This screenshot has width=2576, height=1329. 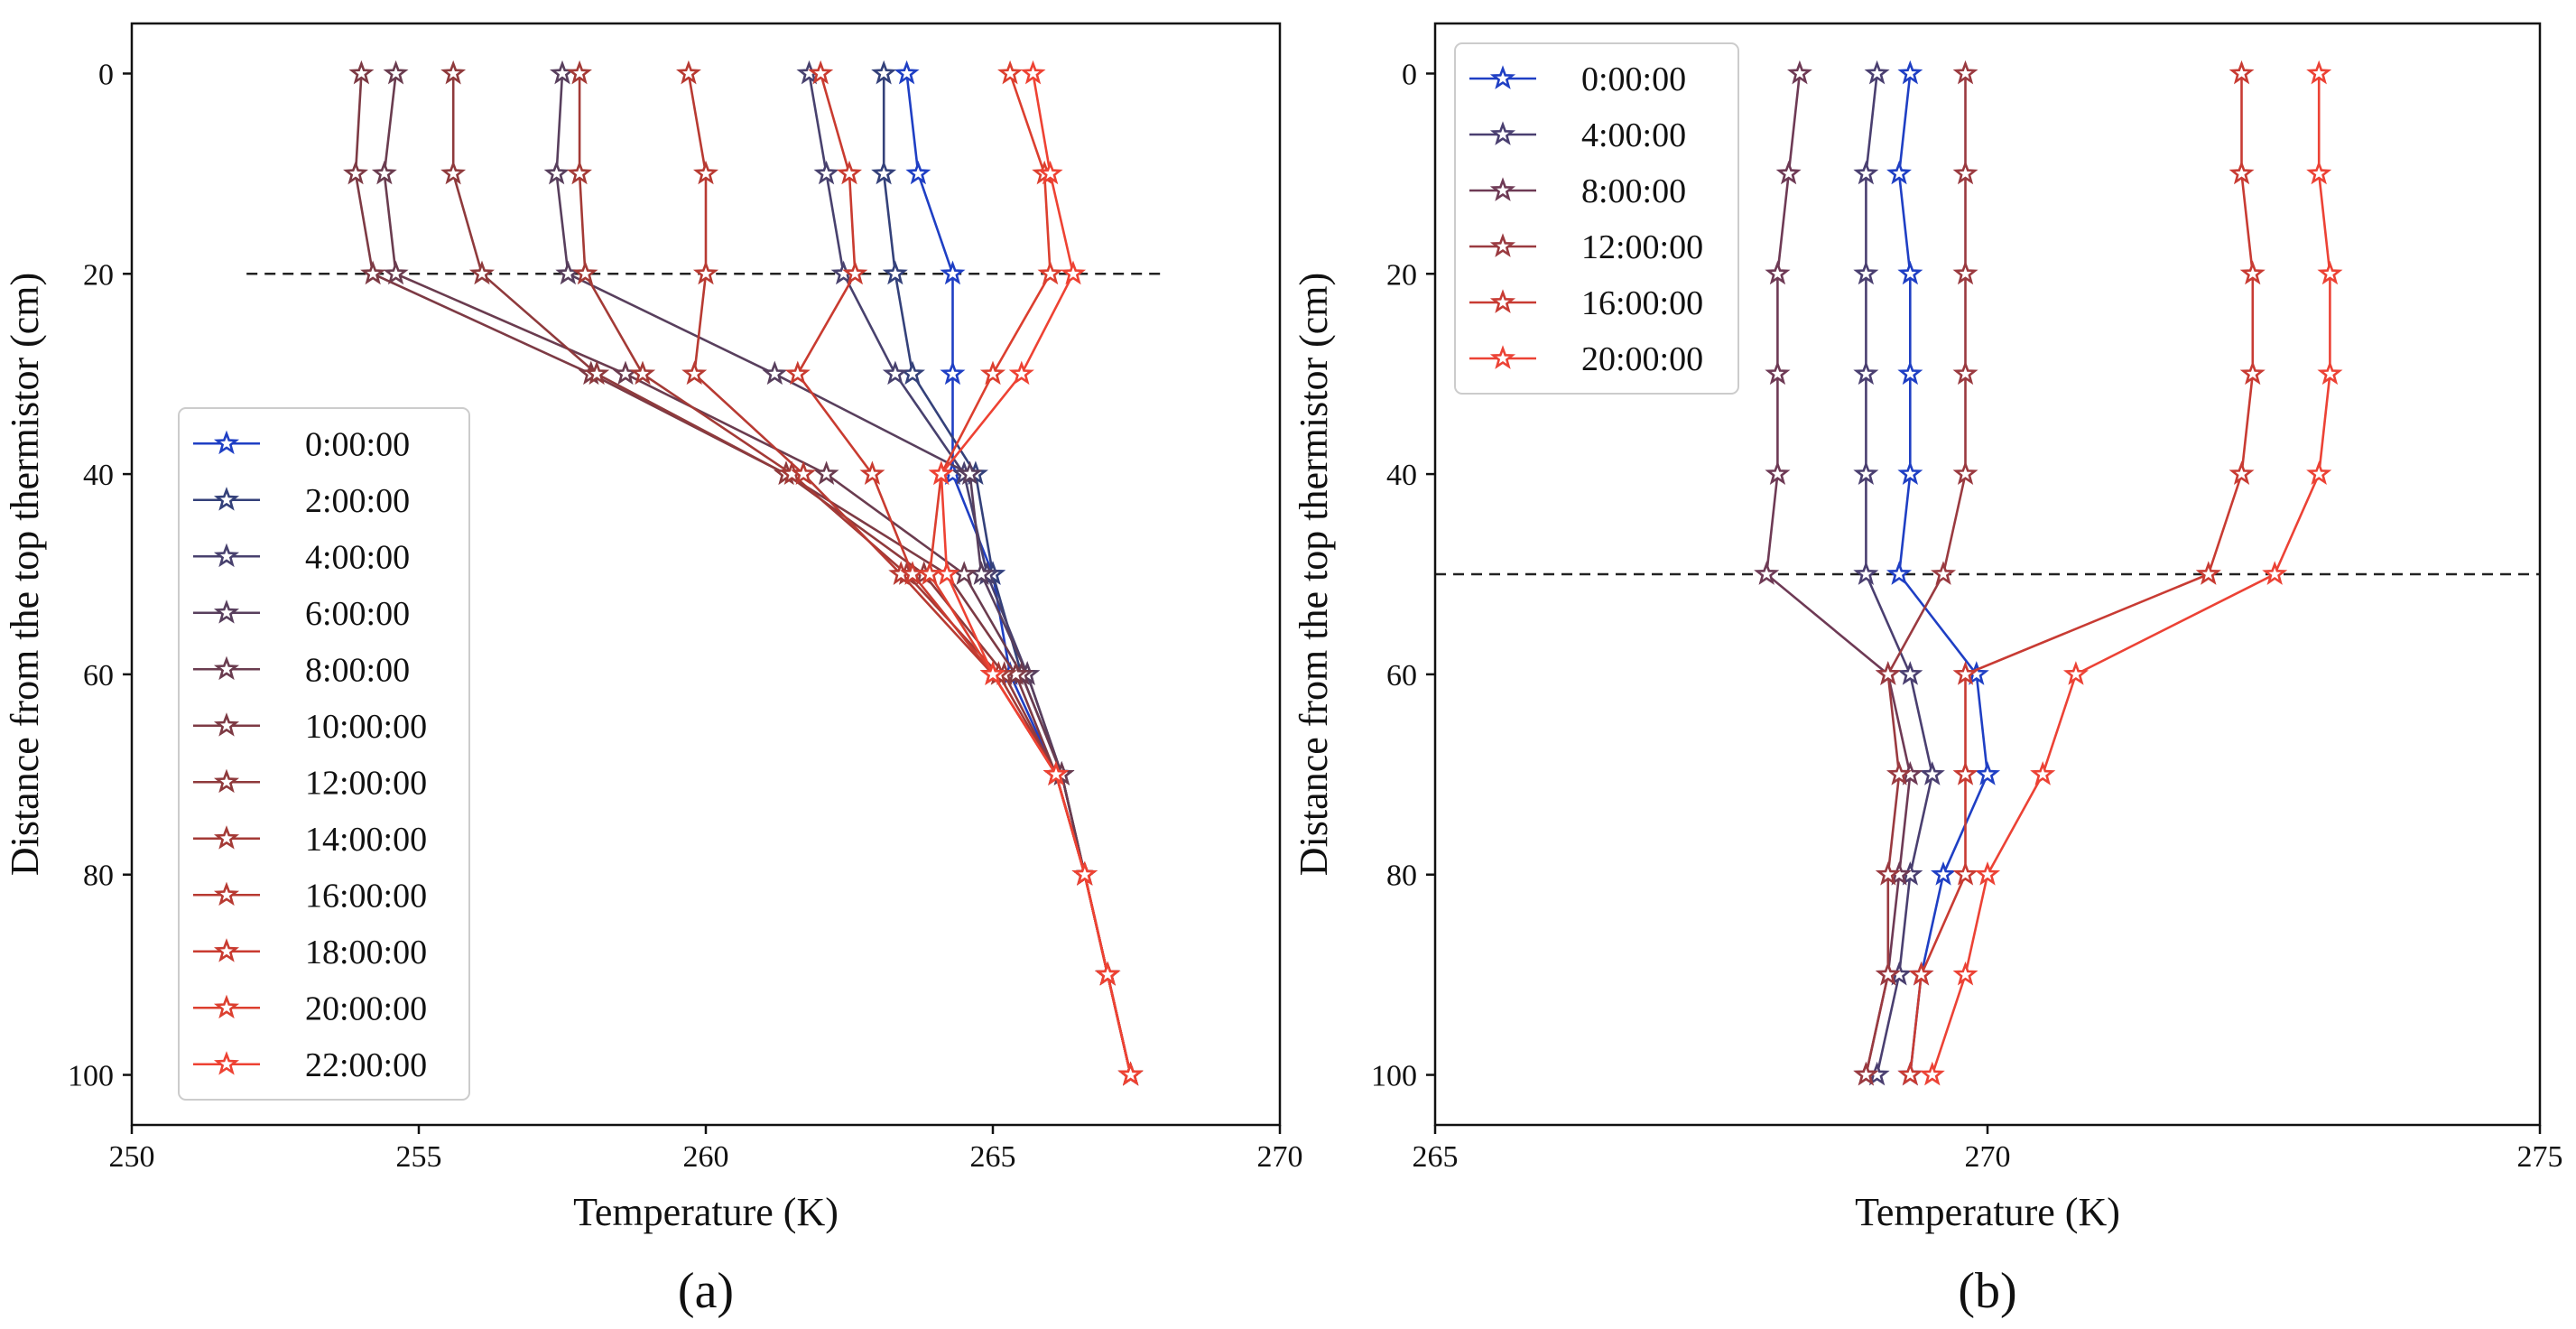 What do you see at coordinates (1436, 1157) in the screenshot?
I see `x-tick-label: 265` at bounding box center [1436, 1157].